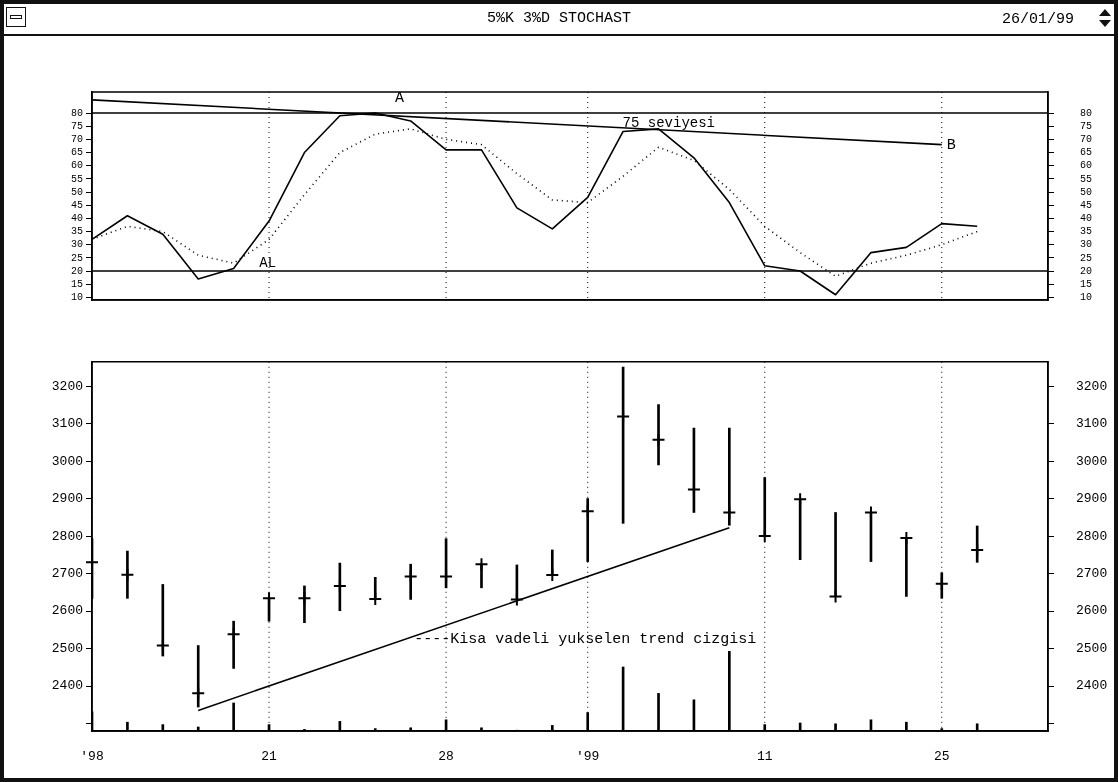 The image size is (1118, 782). Describe the element at coordinates (1086, 192) in the screenshot. I see `y-tick-label: 50` at that location.